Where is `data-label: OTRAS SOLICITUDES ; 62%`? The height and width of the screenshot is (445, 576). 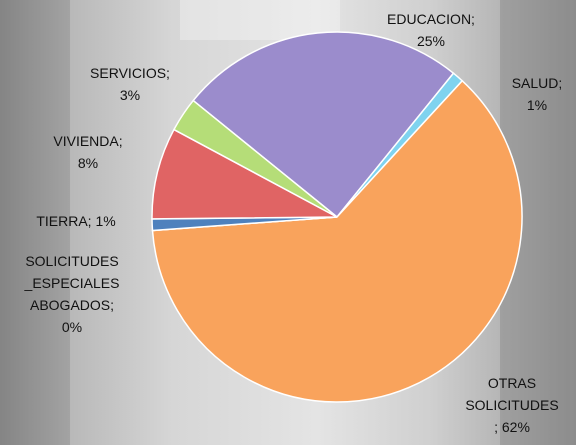 data-label: OTRAS SOLICITUDES ; 62% is located at coordinates (512, 405).